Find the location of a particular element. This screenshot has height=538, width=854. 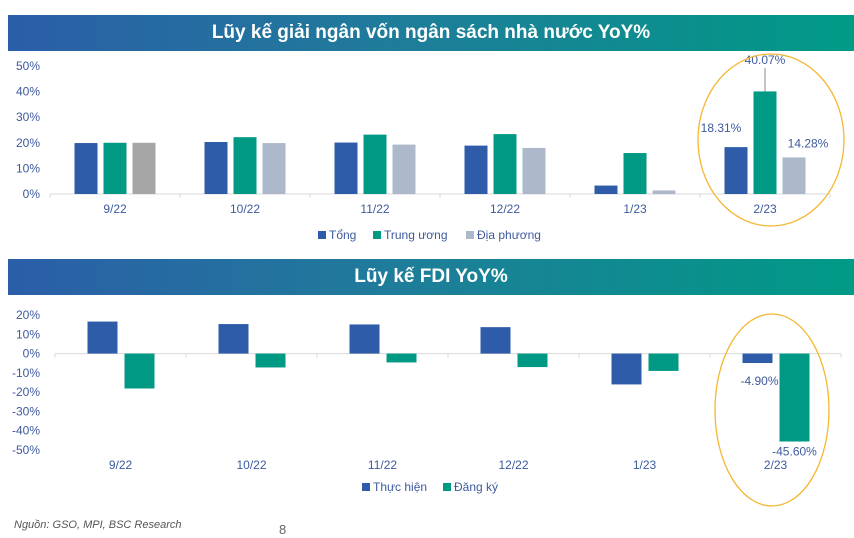

legend-label: Đăng ký is located at coordinates (476, 487).